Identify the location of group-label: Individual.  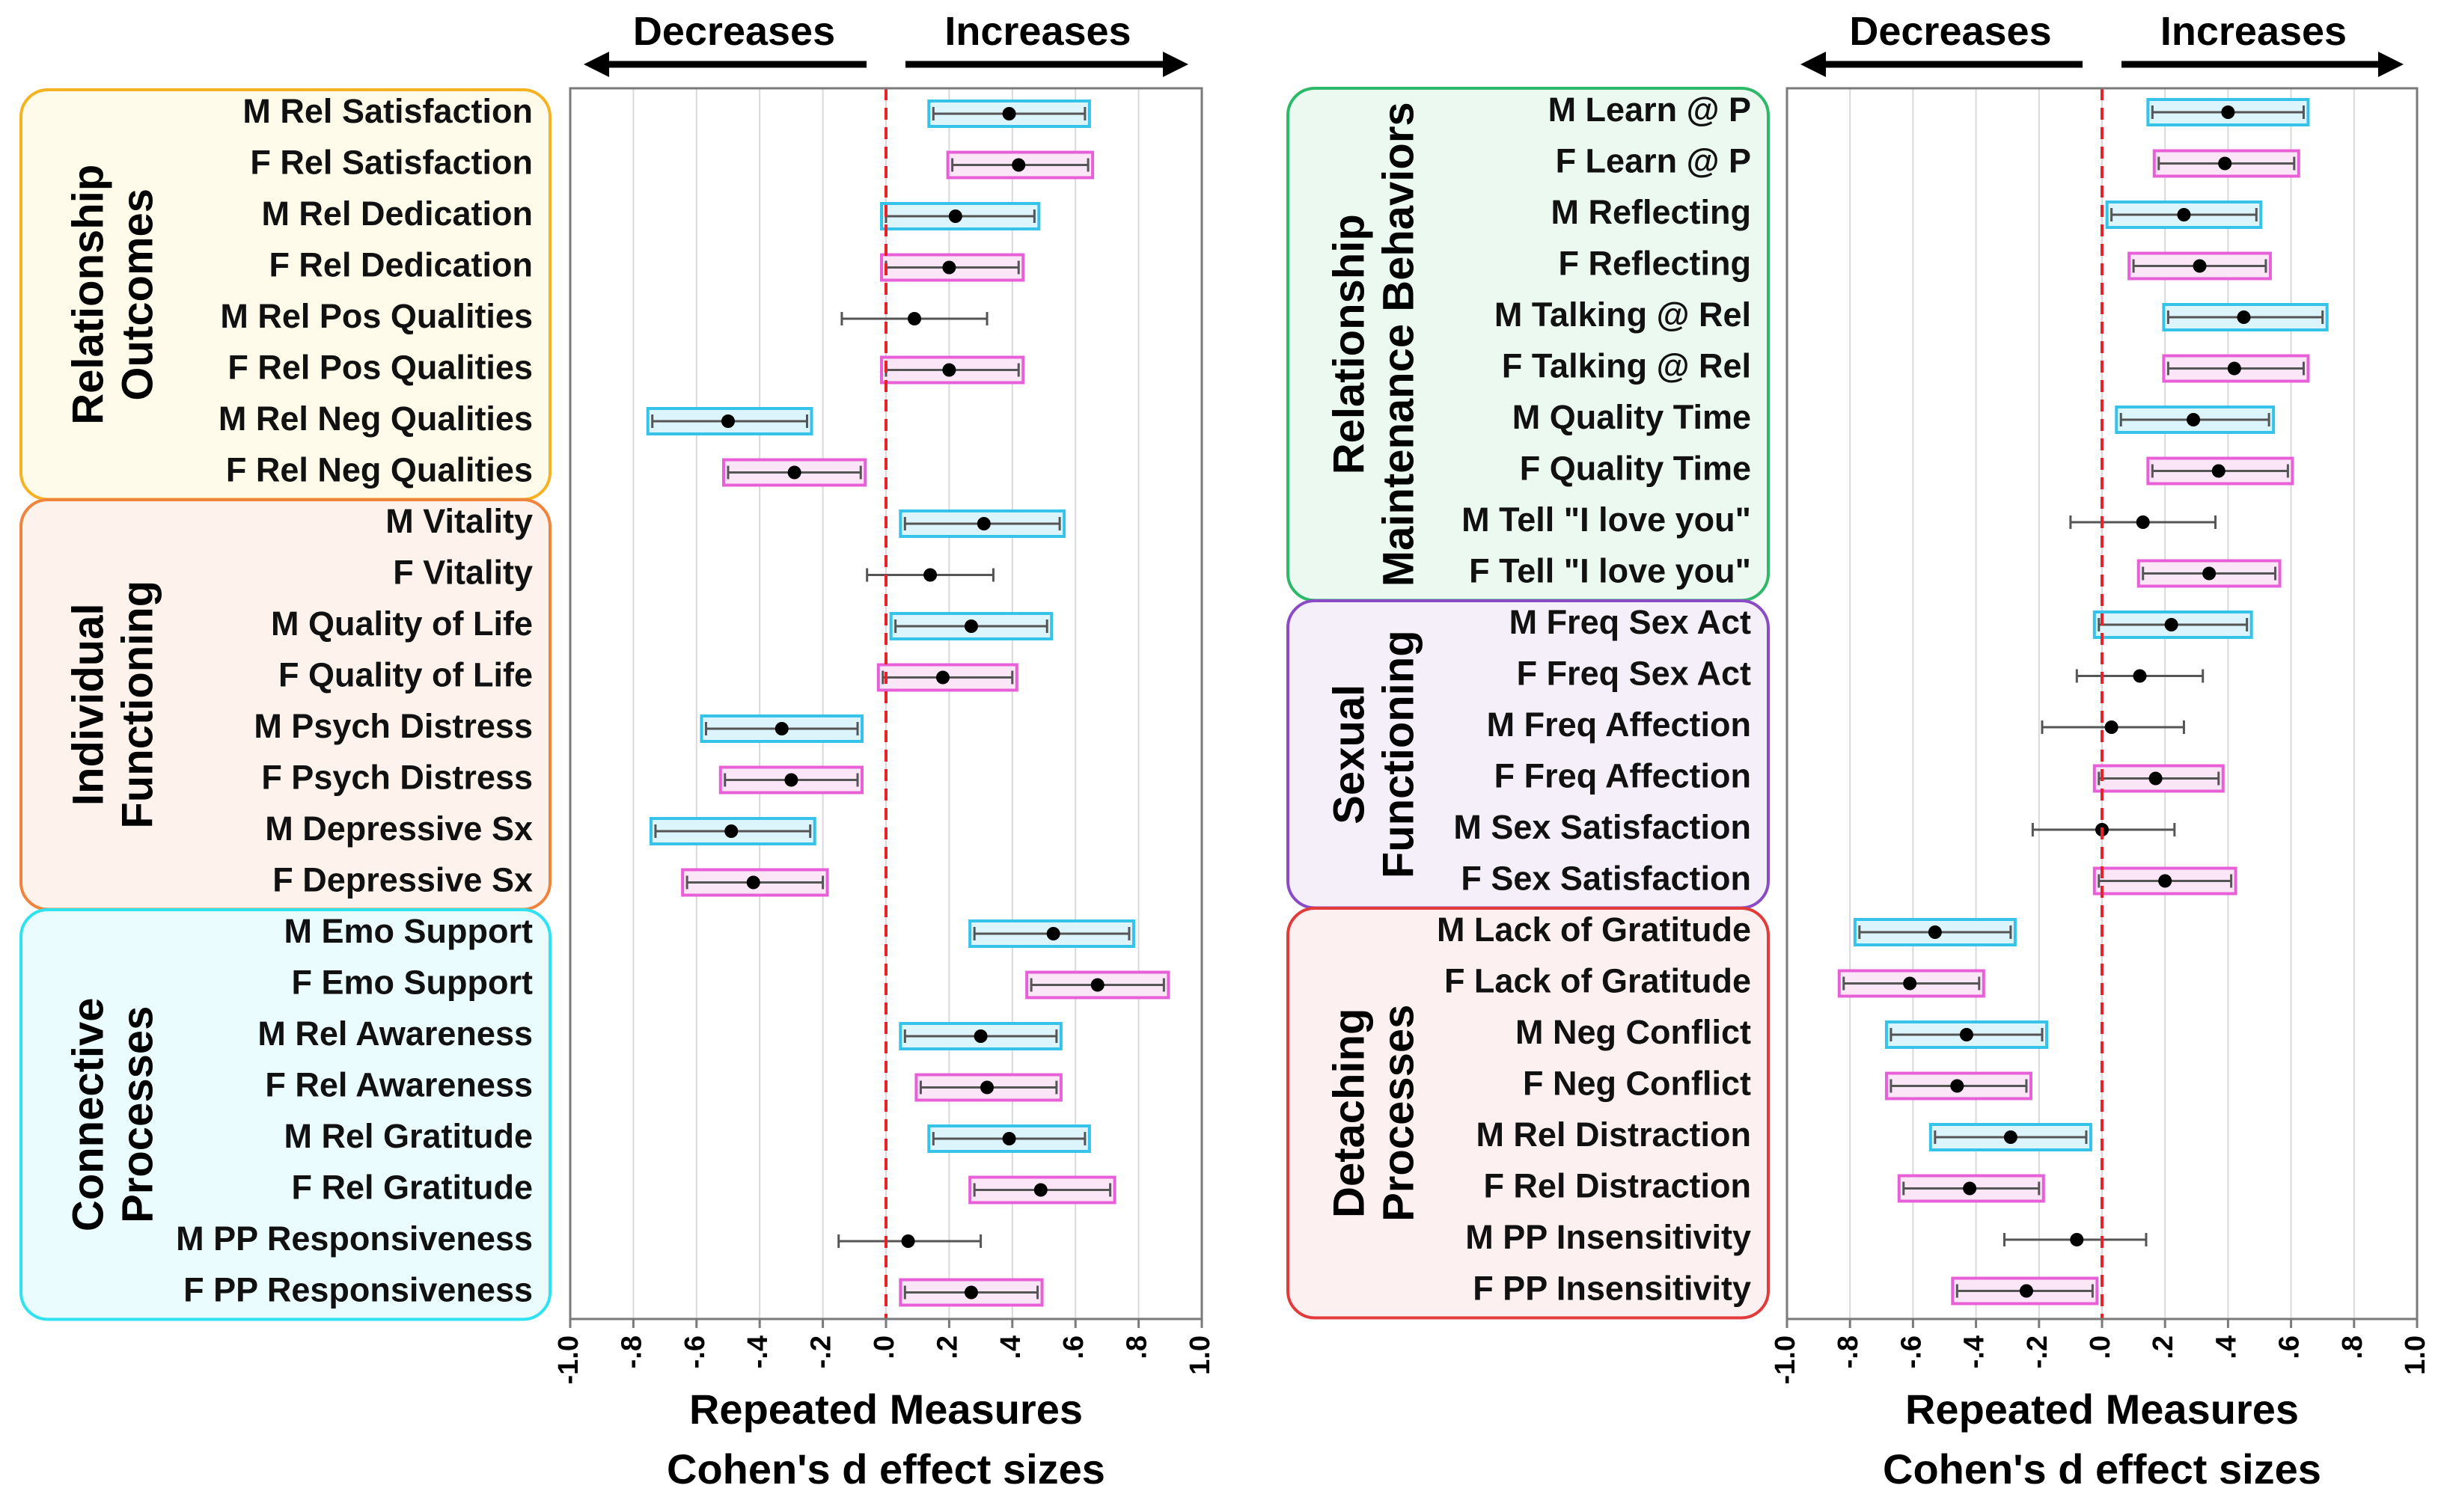
(88, 704).